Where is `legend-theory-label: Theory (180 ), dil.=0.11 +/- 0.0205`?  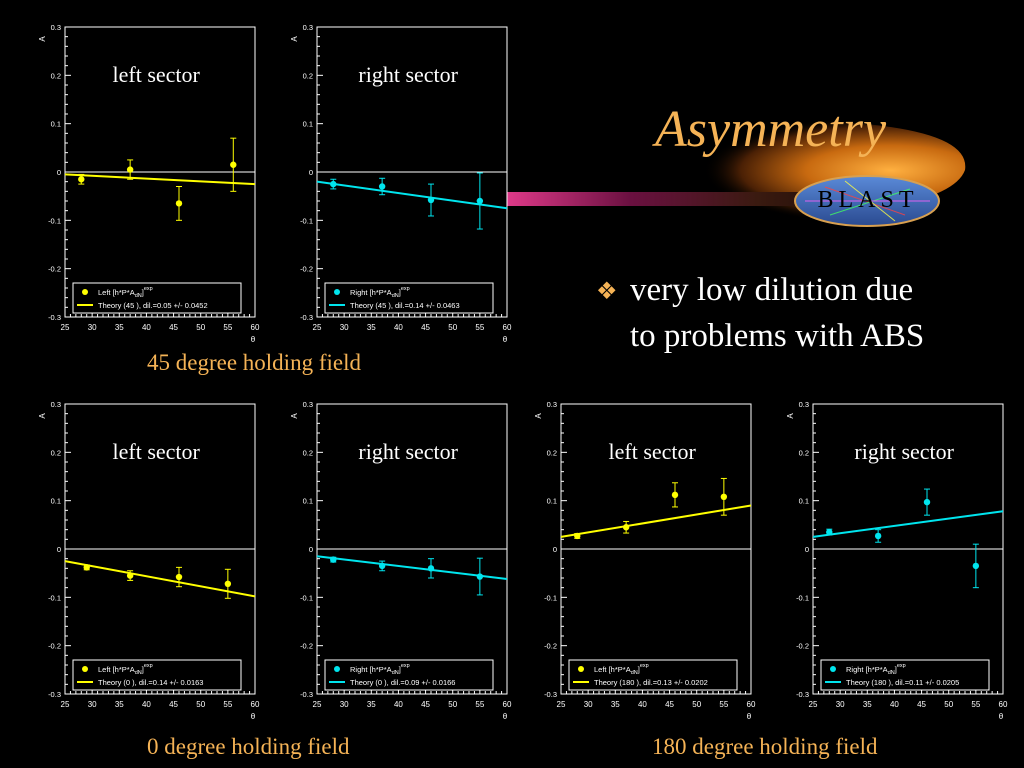
legend-theory-label: Theory (180 ), dil.=0.11 +/- 0.0205 is located at coordinates (902, 682).